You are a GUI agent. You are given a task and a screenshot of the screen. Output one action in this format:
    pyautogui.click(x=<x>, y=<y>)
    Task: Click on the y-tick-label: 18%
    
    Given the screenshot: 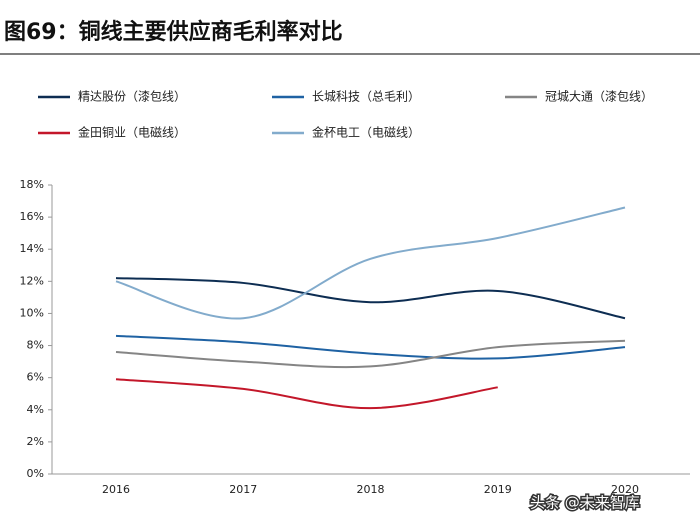 What is the action you would take?
    pyautogui.click(x=32, y=184)
    